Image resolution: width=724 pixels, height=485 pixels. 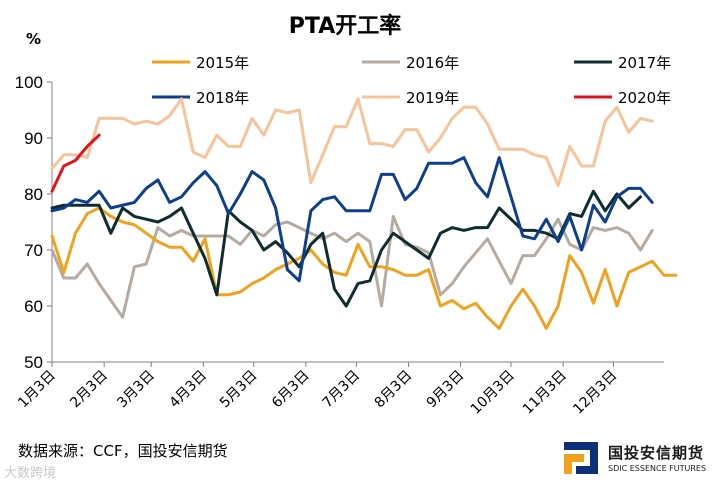 I want to click on x-tick-label: 4月3日, so click(x=188, y=390).